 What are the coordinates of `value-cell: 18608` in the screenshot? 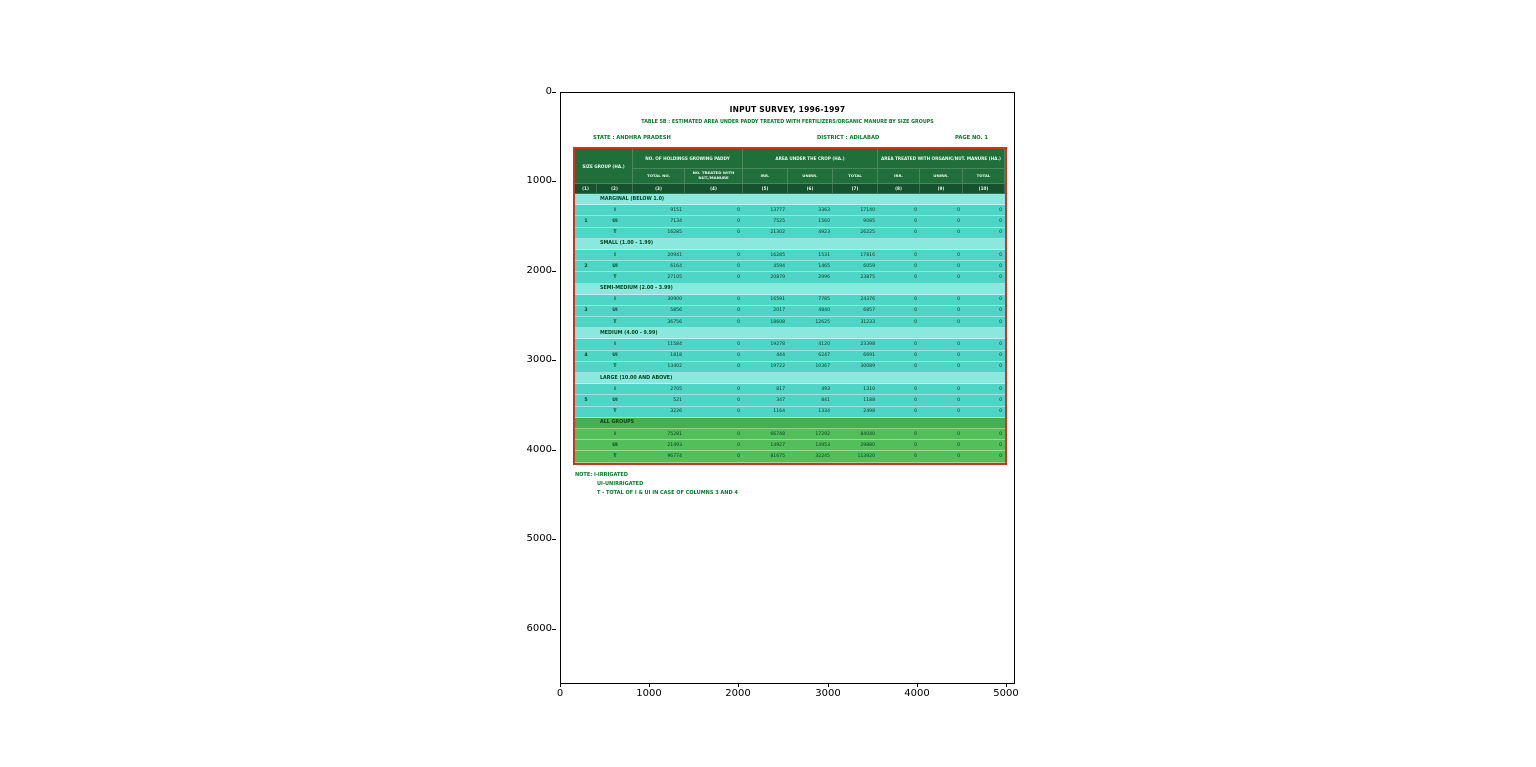 It's located at (765, 323).